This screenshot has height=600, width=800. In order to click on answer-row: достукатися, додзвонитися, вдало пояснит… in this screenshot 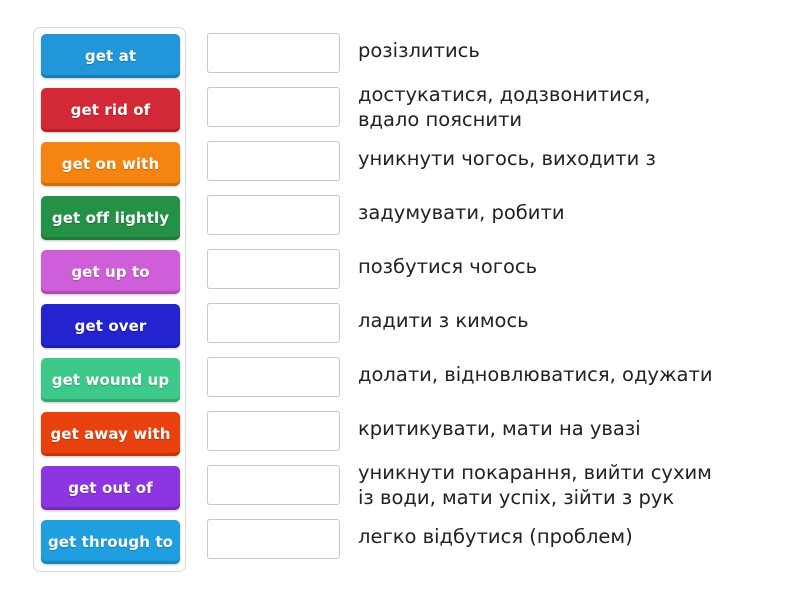, I will do `click(497, 109)`.